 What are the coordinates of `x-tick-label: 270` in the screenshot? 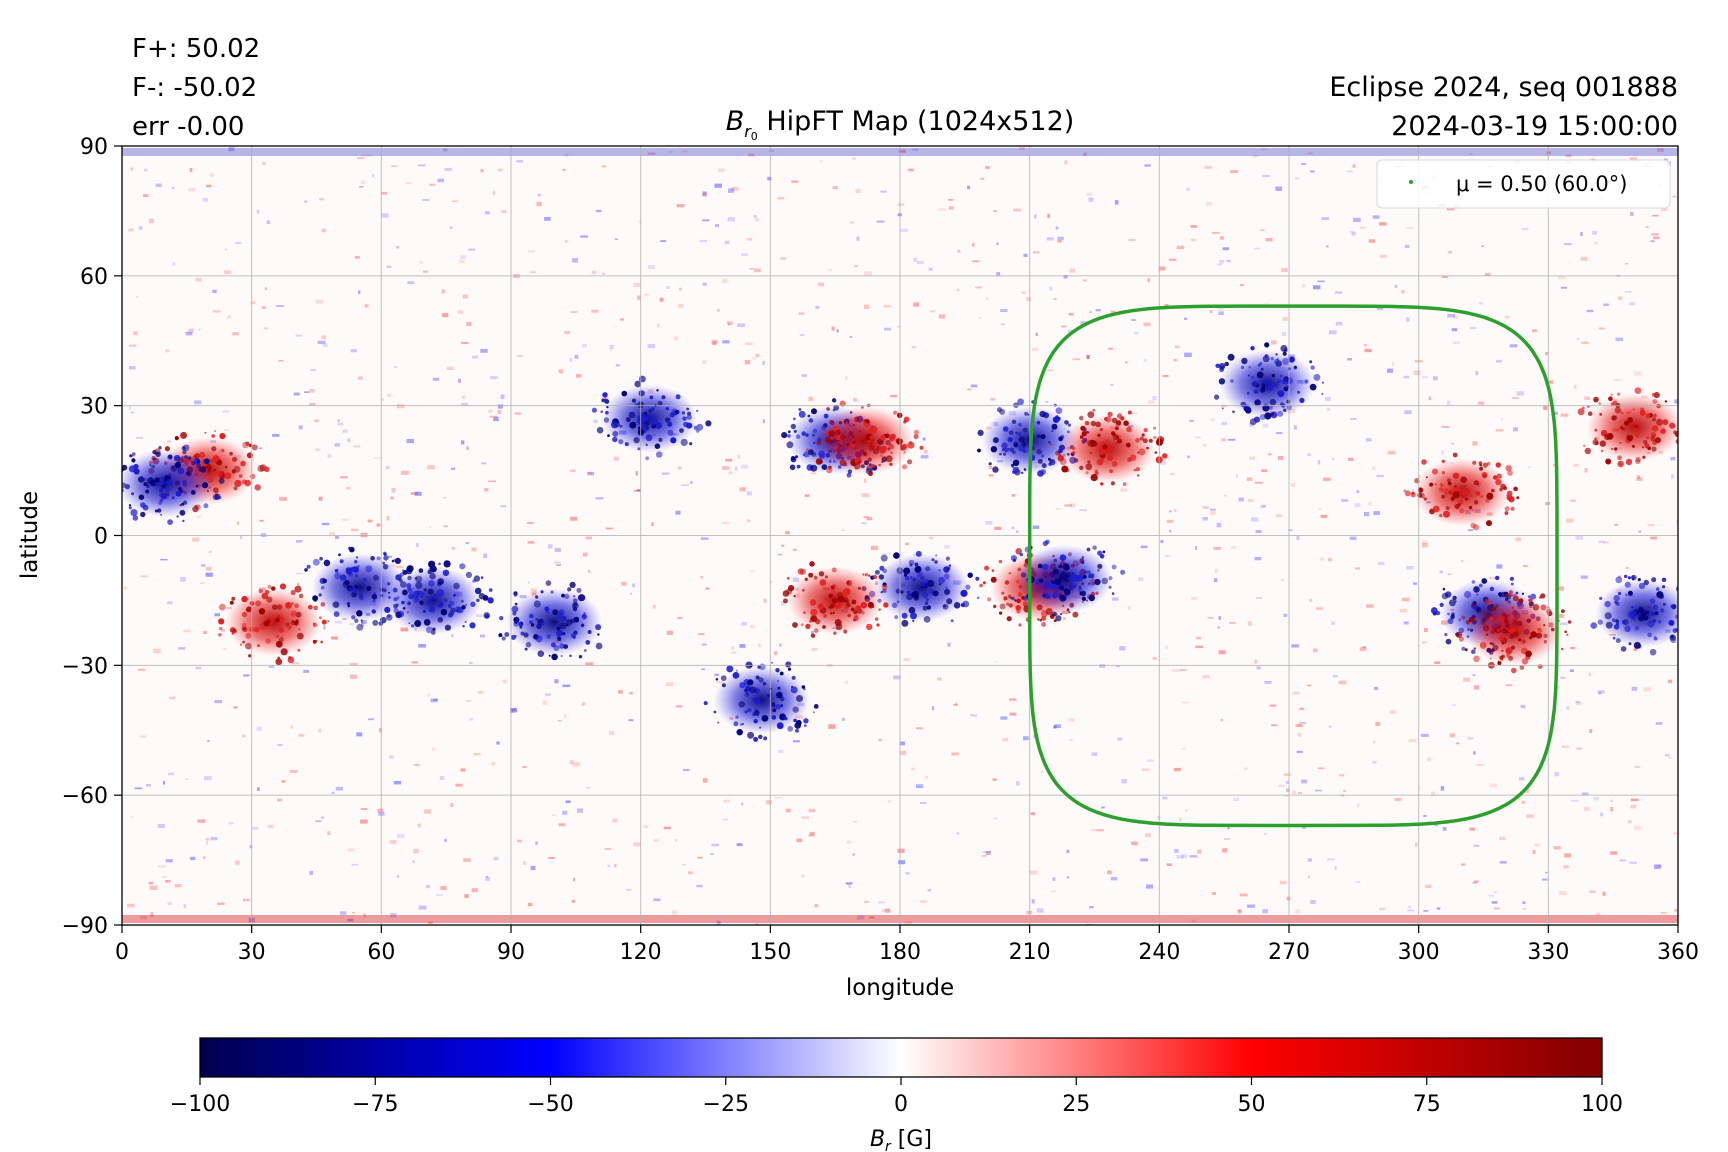 It's located at (1289, 952).